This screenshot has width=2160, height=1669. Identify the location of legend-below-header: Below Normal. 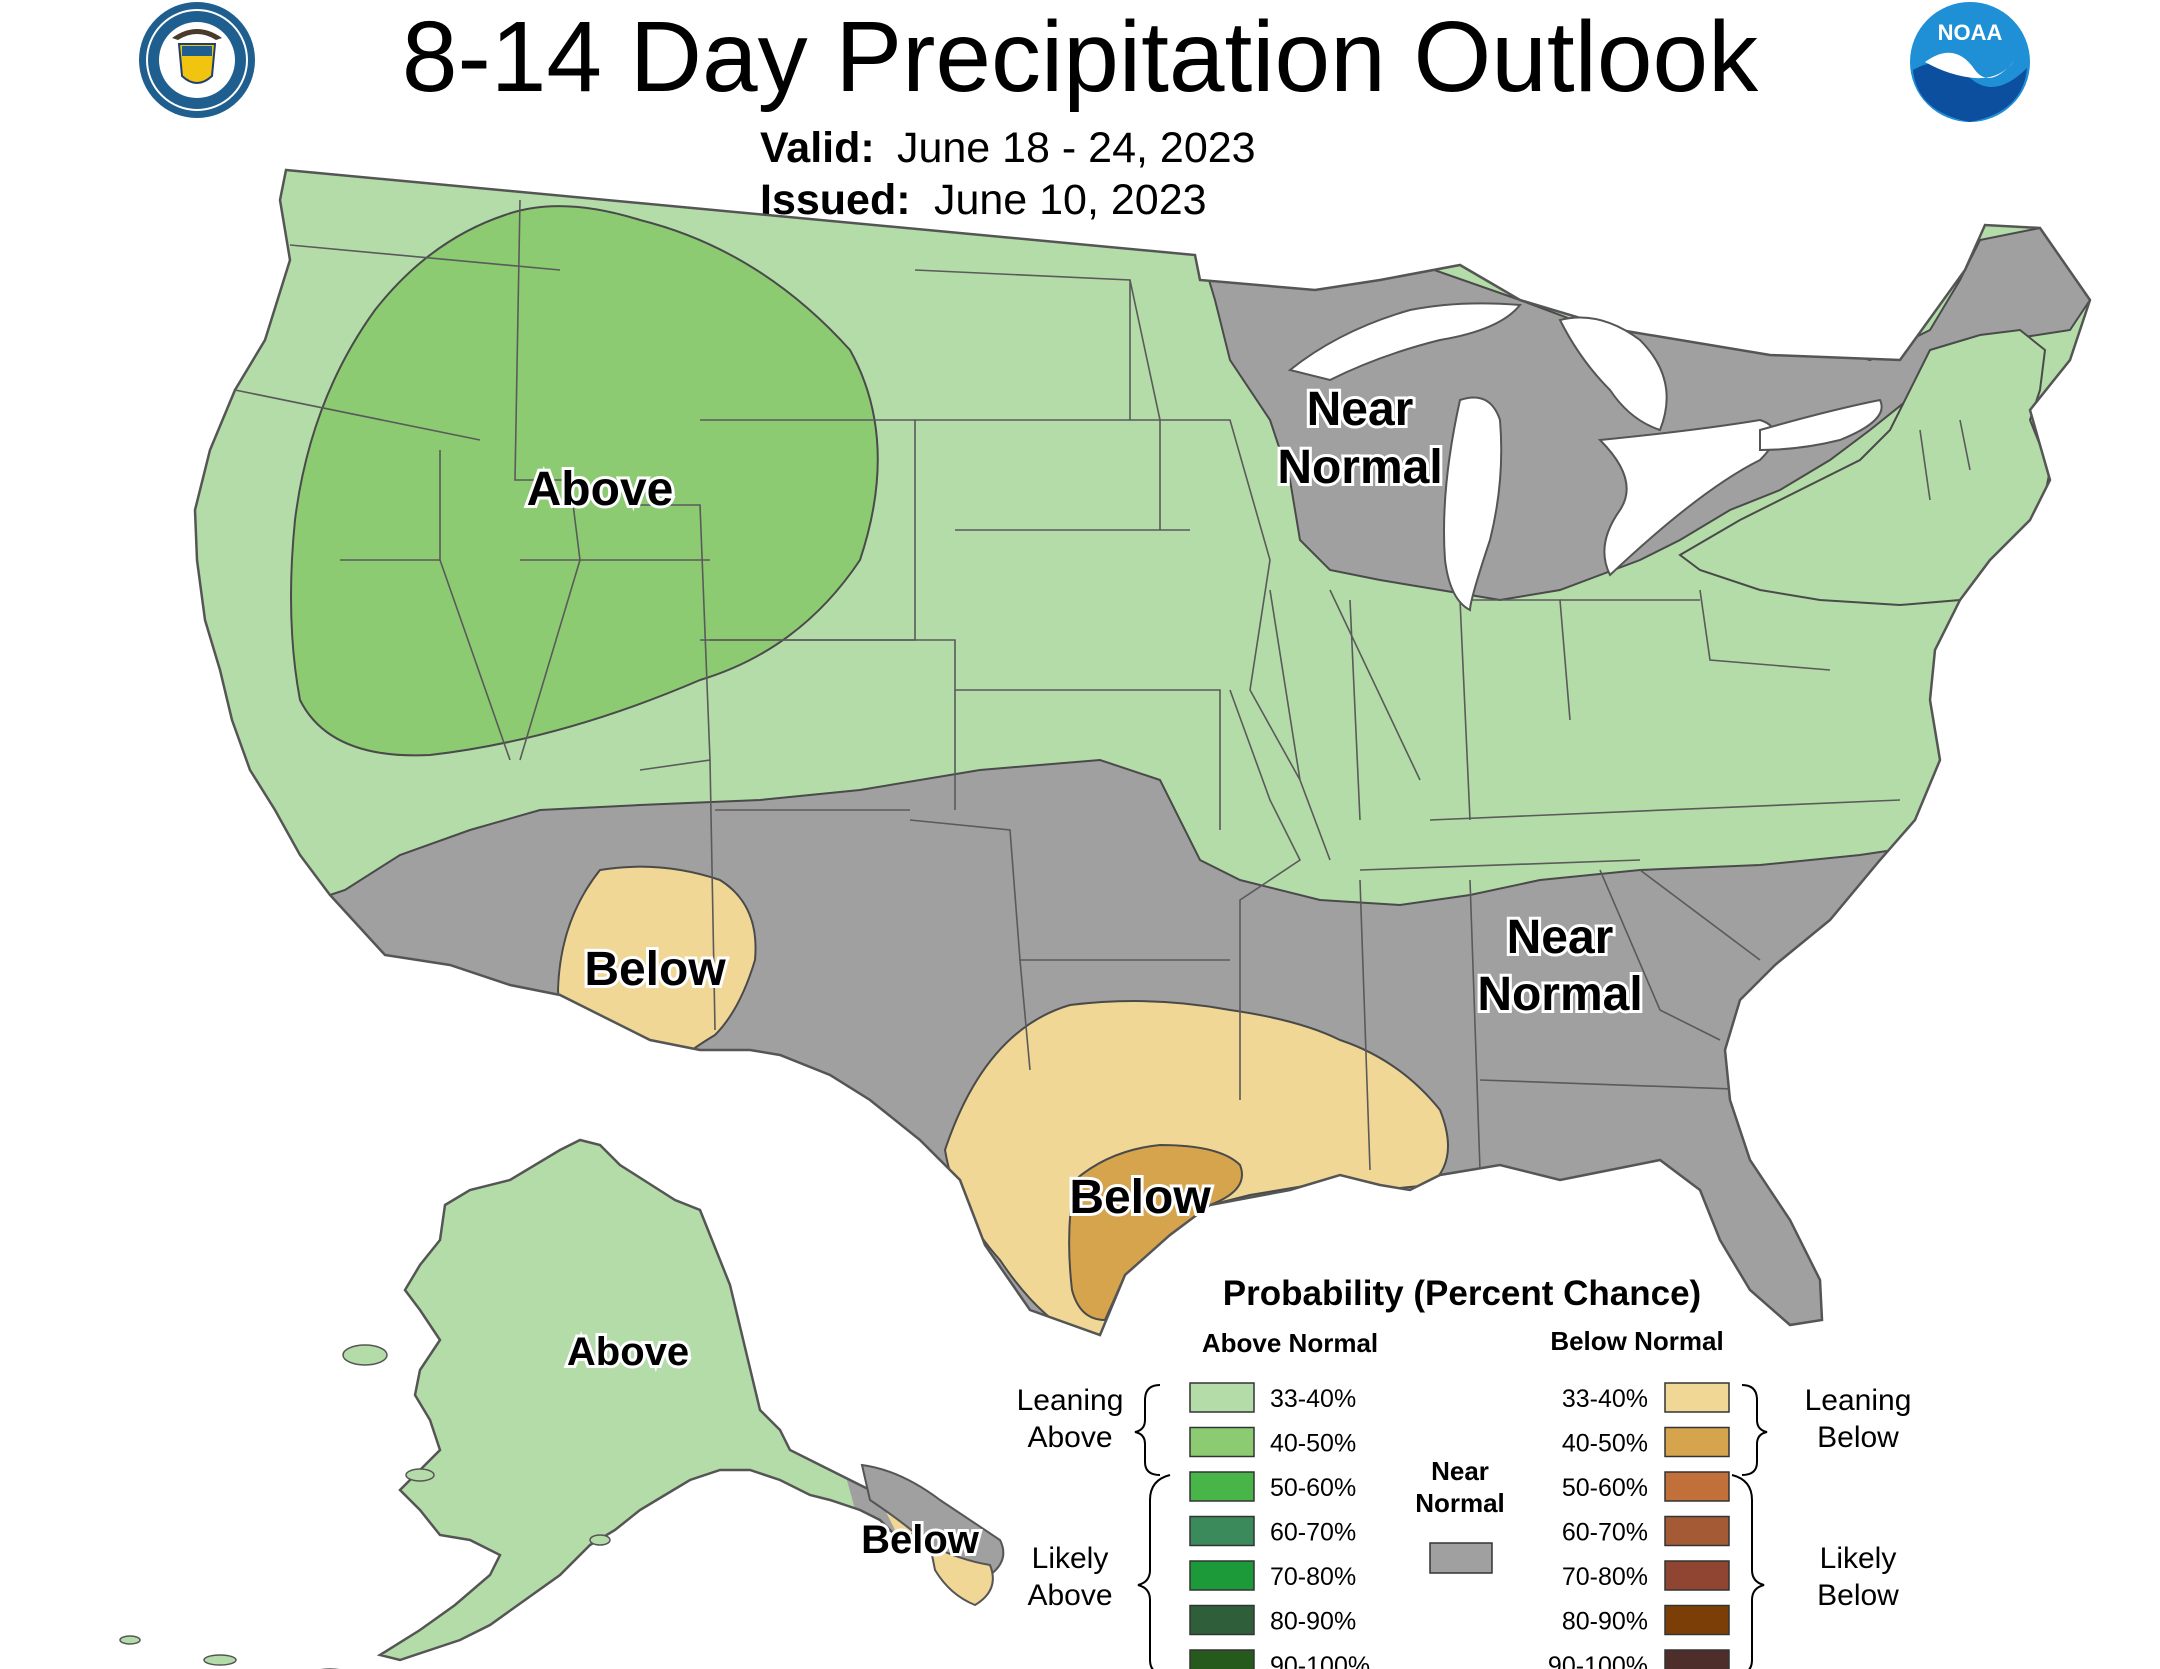
(1636, 1341).